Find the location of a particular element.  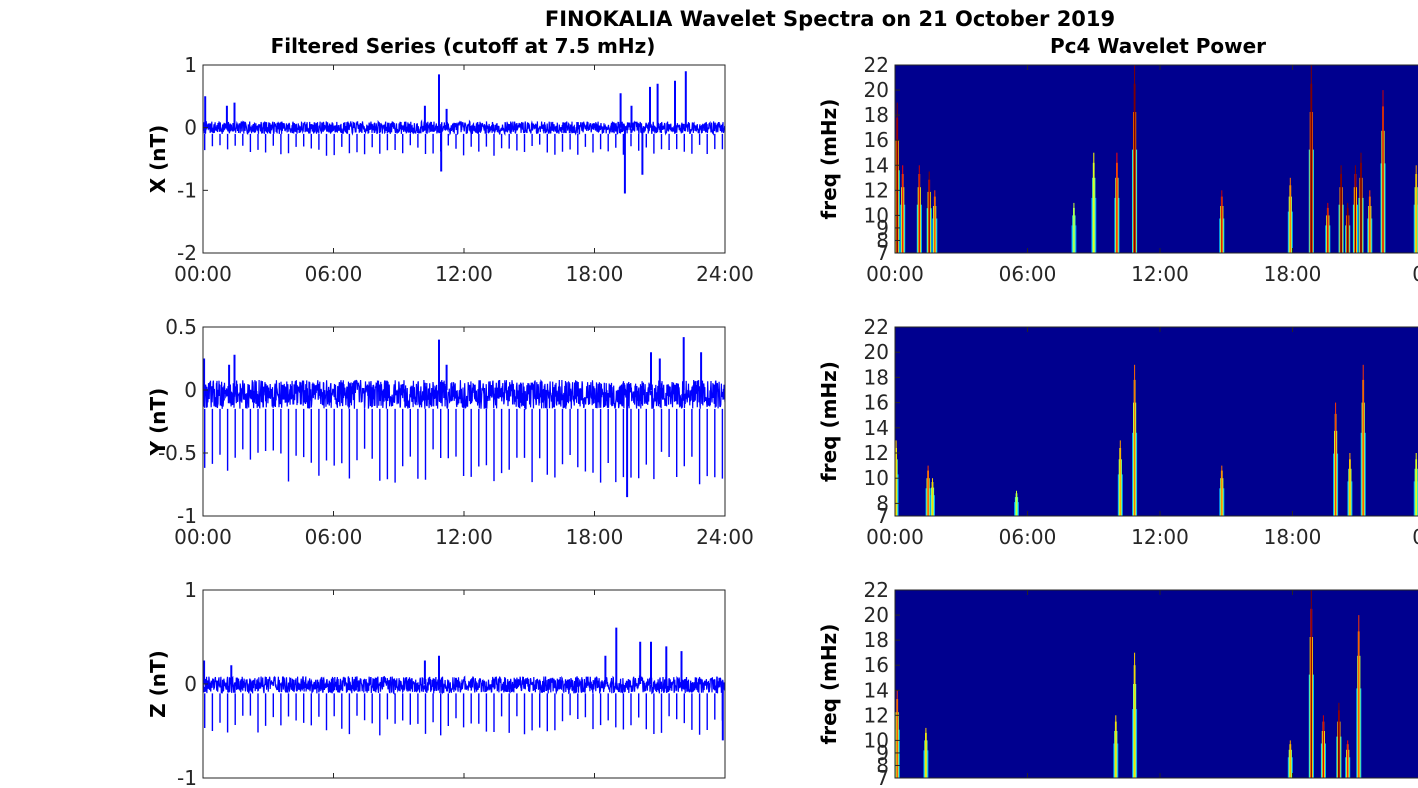

panel-3: -1 0 1 Z (nT) is located at coordinates (436, 683).